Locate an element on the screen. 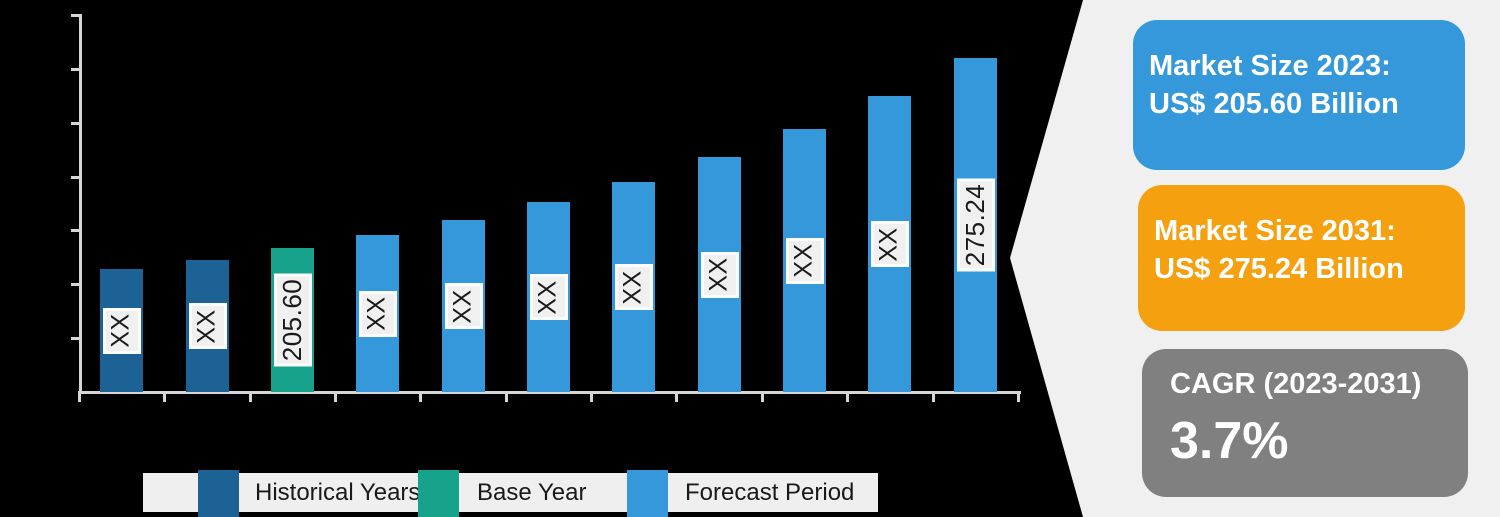 This screenshot has width=1500, height=517. market-size-2023-card: Market Size 2023: US$ 205.60 Billion is located at coordinates (1299, 95).